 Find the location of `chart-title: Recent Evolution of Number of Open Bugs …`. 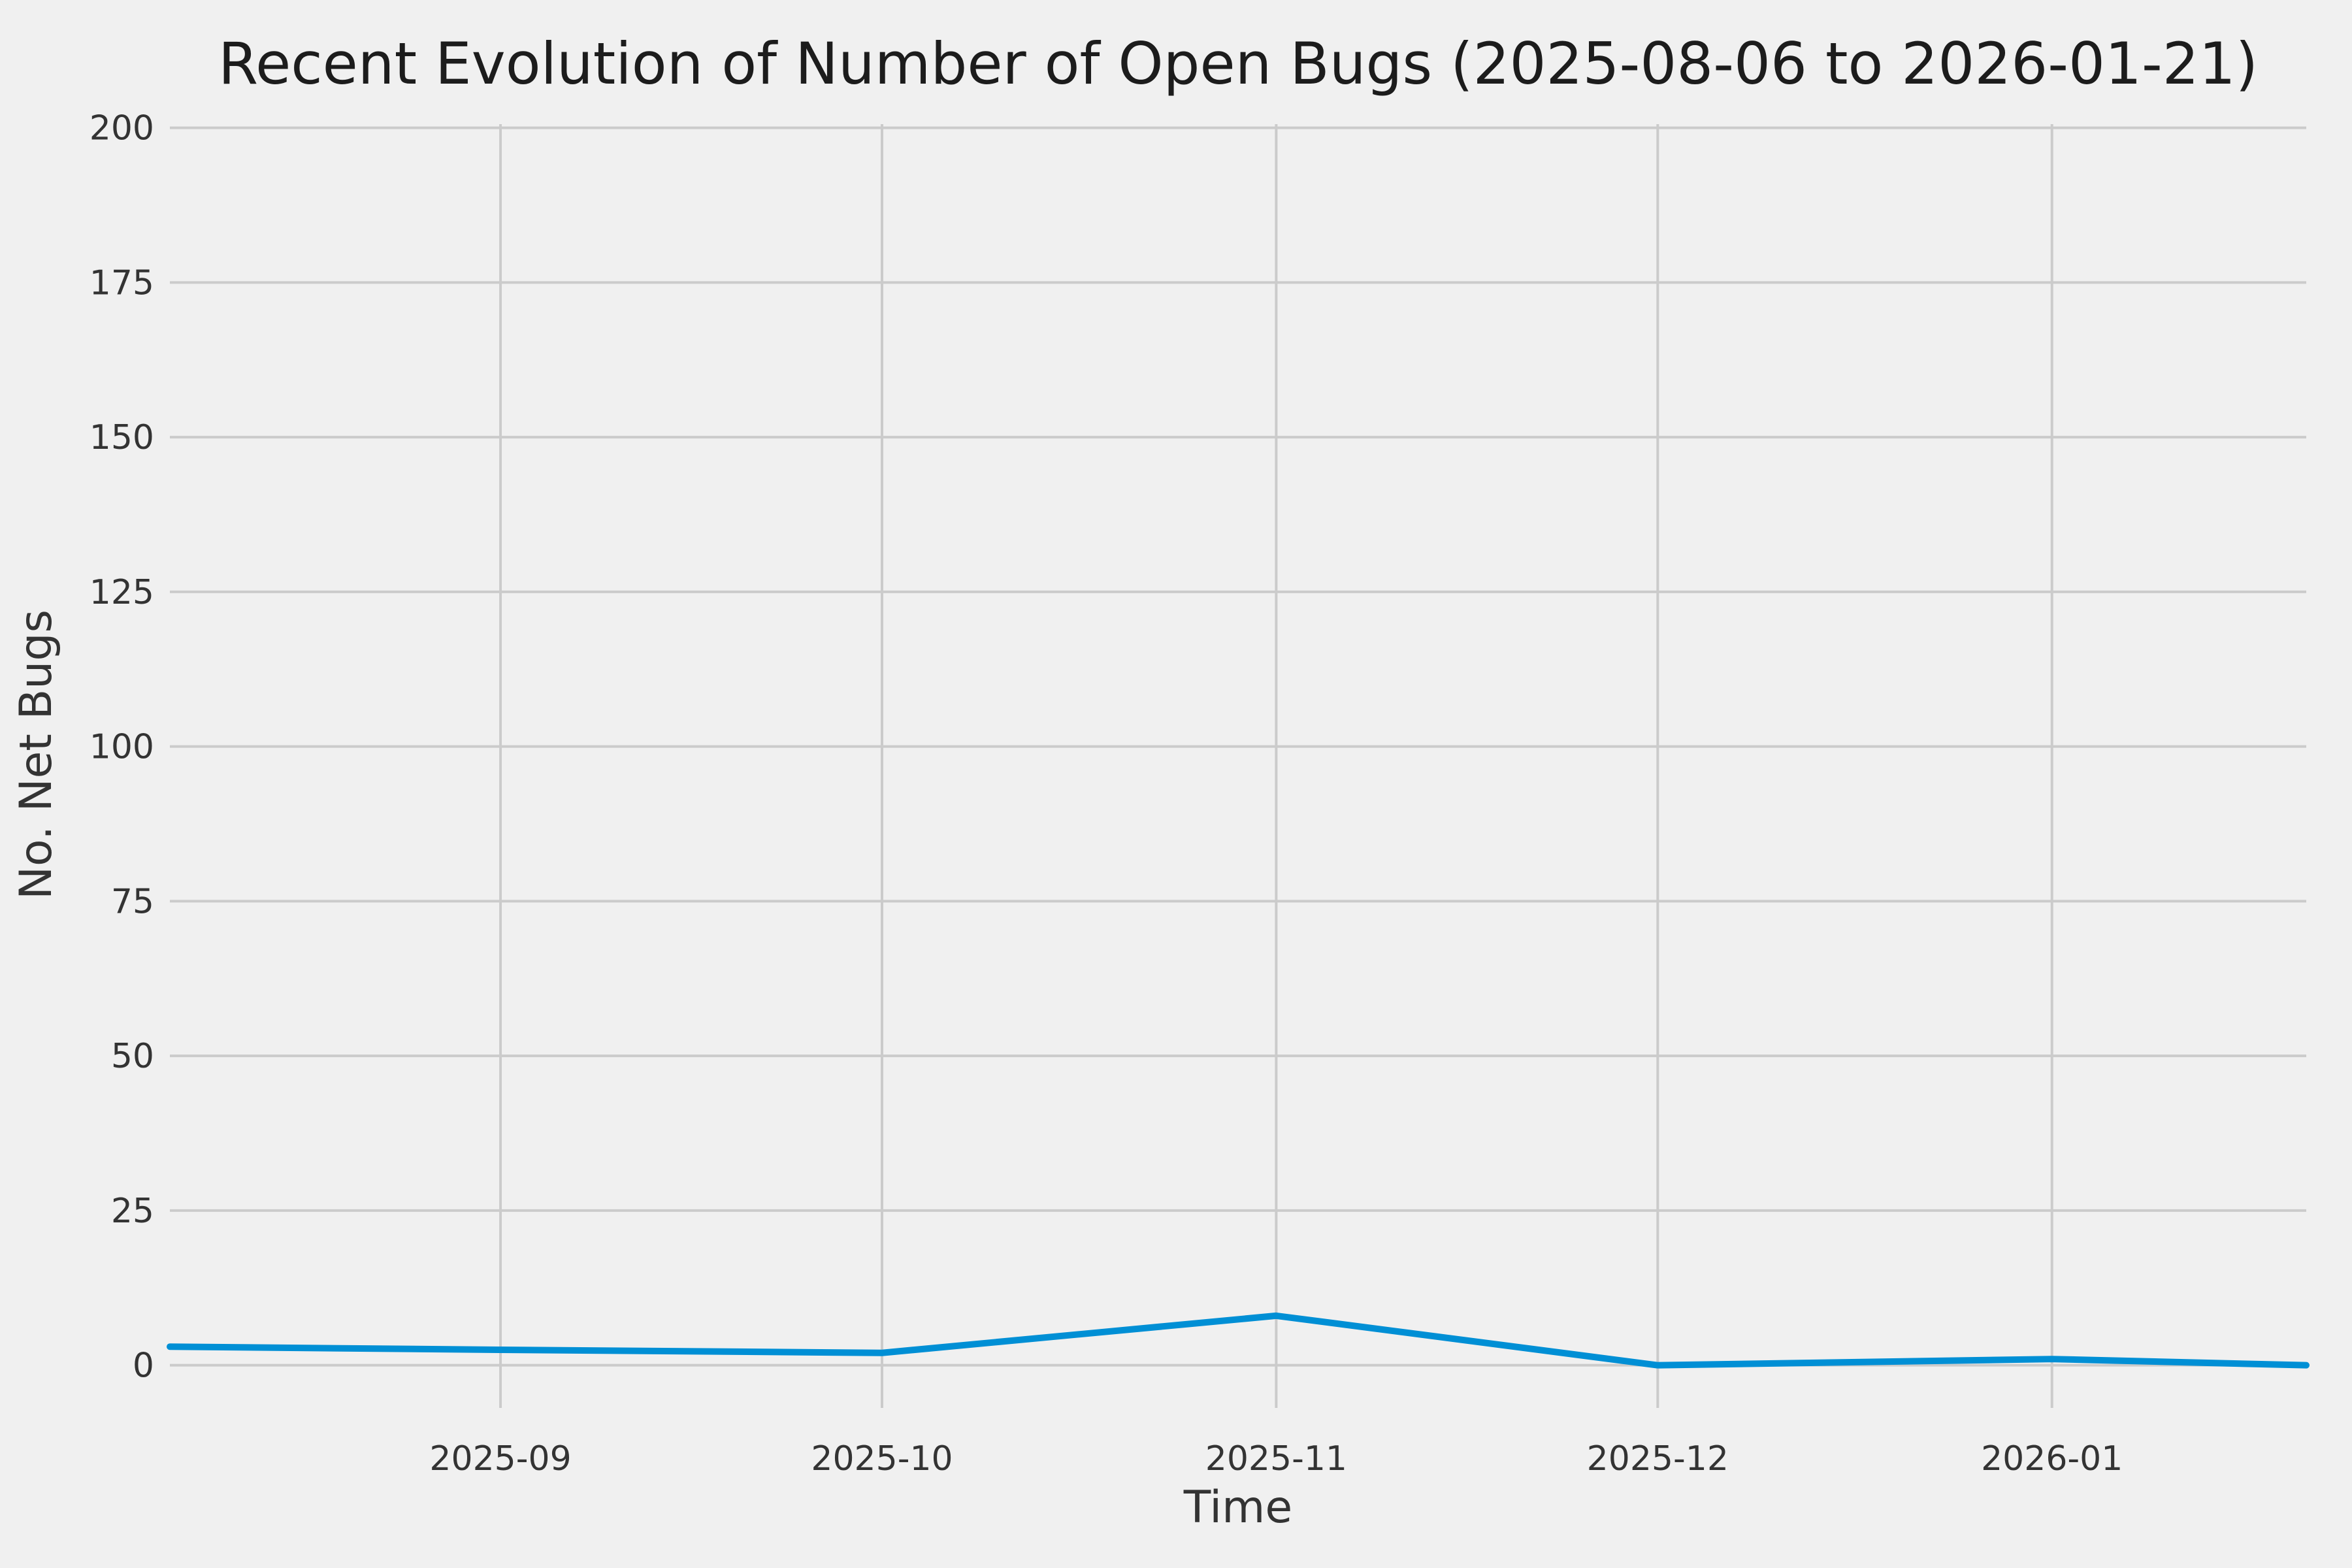

chart-title: Recent Evolution of Number of Open Bugs … is located at coordinates (1238, 63).